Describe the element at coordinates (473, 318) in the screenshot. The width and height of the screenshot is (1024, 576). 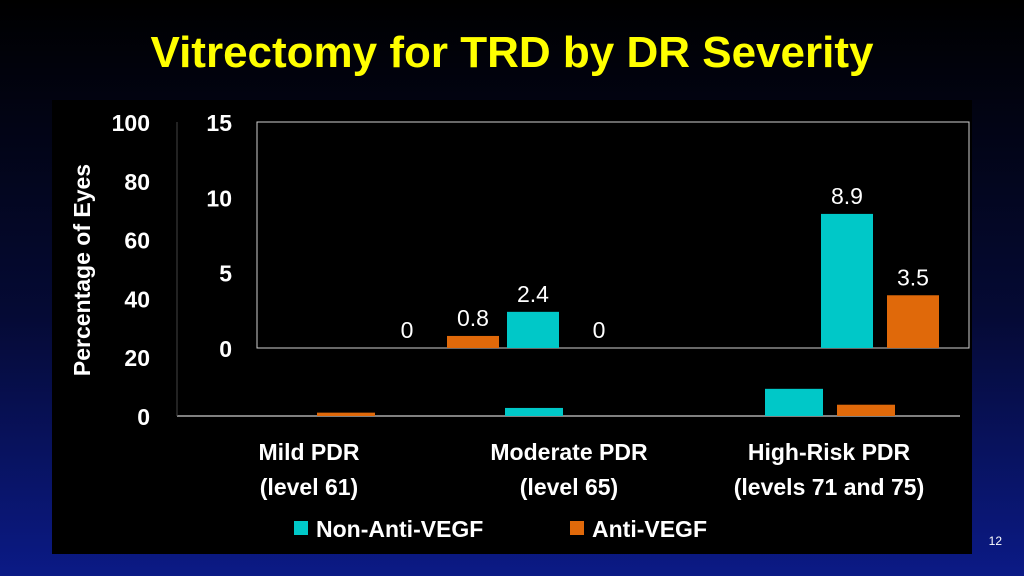
I see `data-label: 0.8` at that location.